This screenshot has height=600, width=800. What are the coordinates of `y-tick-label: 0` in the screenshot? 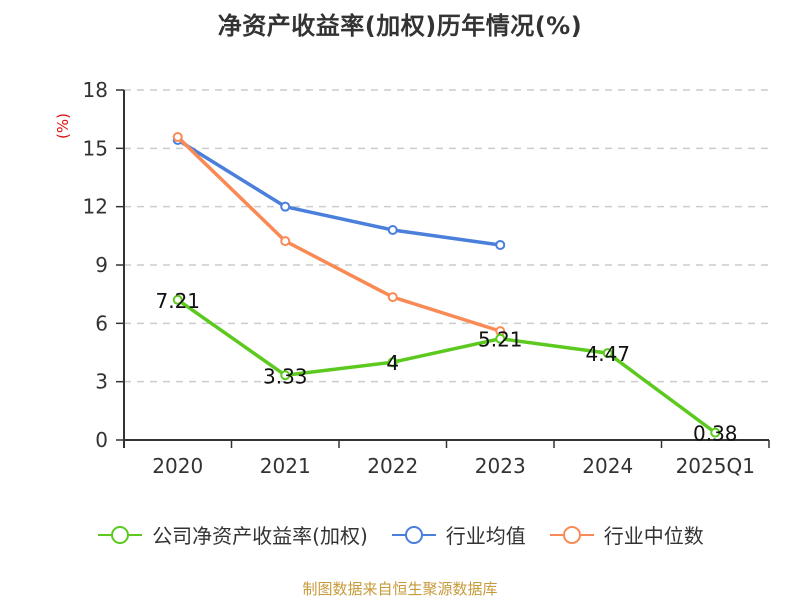 It's located at (101, 440).